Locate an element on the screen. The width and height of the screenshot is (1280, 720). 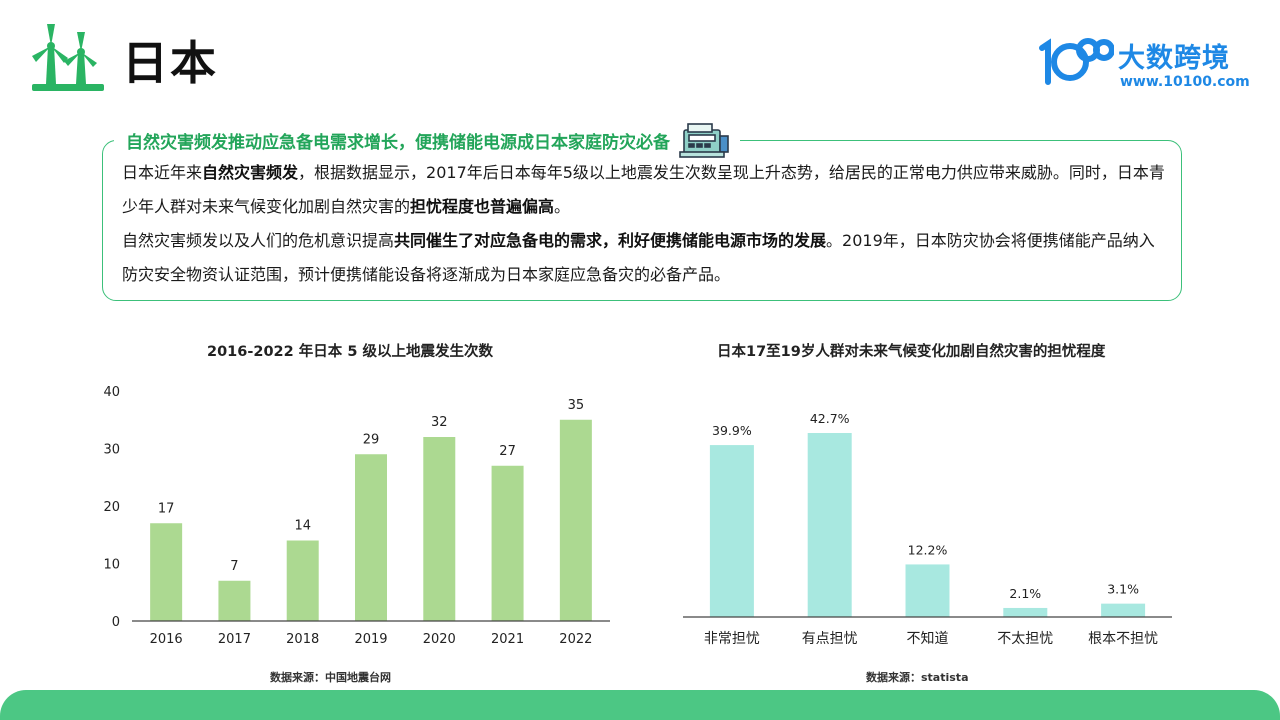
wind-turbine-icon is located at coordinates (68, 57).